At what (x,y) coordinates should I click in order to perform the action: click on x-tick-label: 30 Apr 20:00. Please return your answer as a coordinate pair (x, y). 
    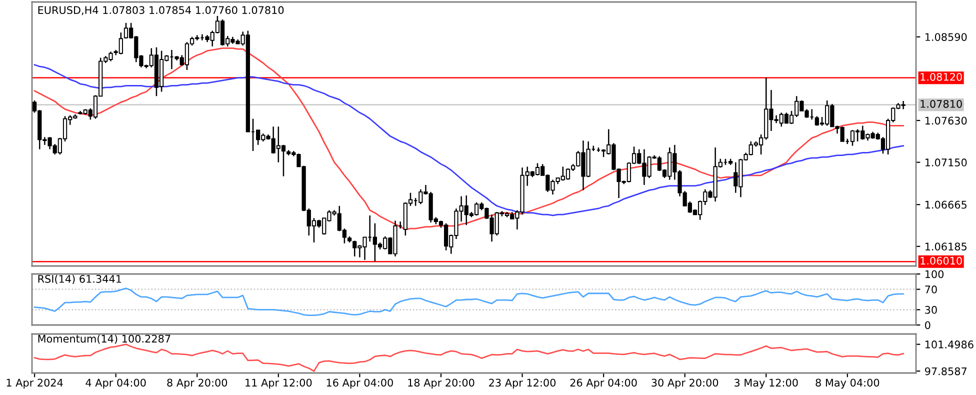
    Looking at the image, I should click on (685, 383).